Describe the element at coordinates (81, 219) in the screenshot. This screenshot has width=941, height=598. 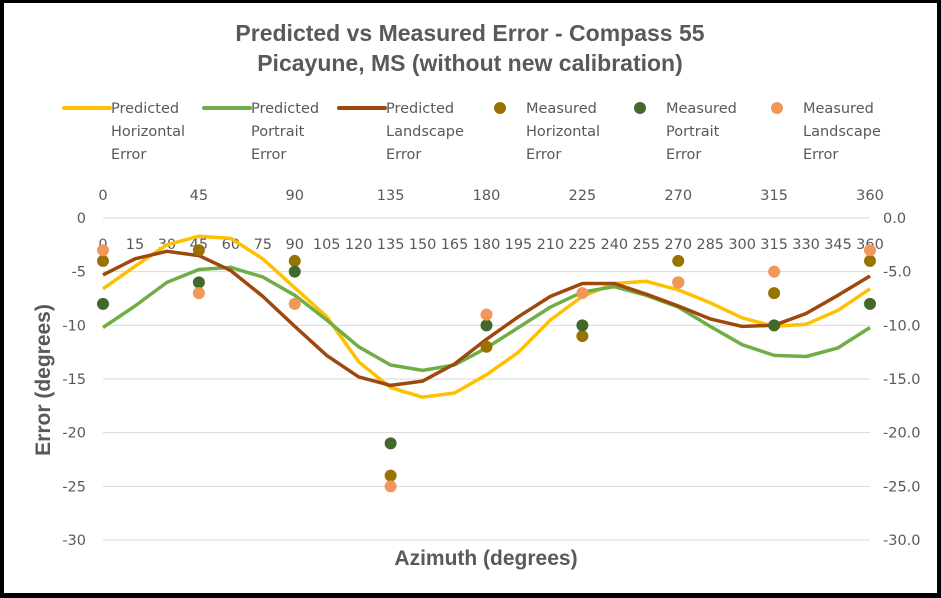
I see `y-tick-label-left: 0` at that location.